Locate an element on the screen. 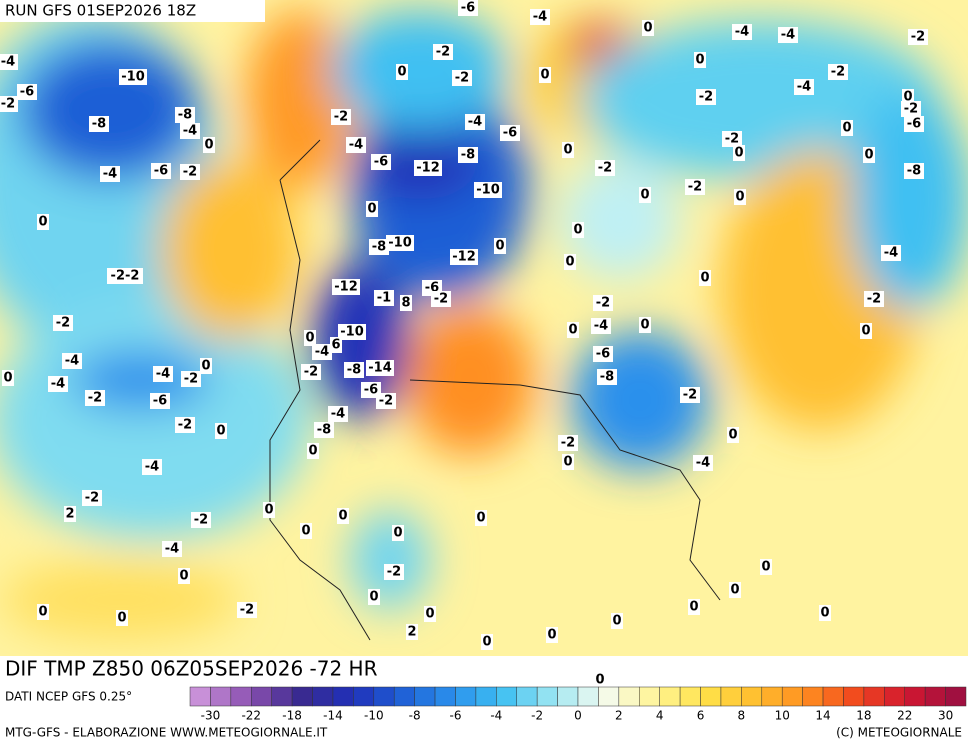 The height and width of the screenshot is (745, 968). colorbar-tick-label: 18 is located at coordinates (863, 716).